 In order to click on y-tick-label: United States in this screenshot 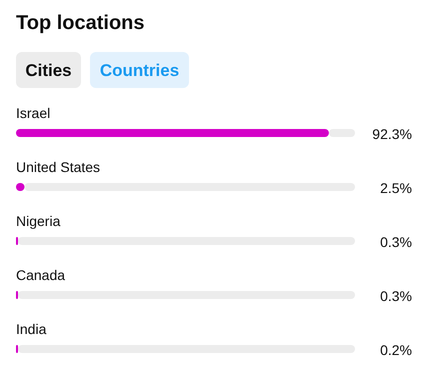, I will do `click(58, 167)`.